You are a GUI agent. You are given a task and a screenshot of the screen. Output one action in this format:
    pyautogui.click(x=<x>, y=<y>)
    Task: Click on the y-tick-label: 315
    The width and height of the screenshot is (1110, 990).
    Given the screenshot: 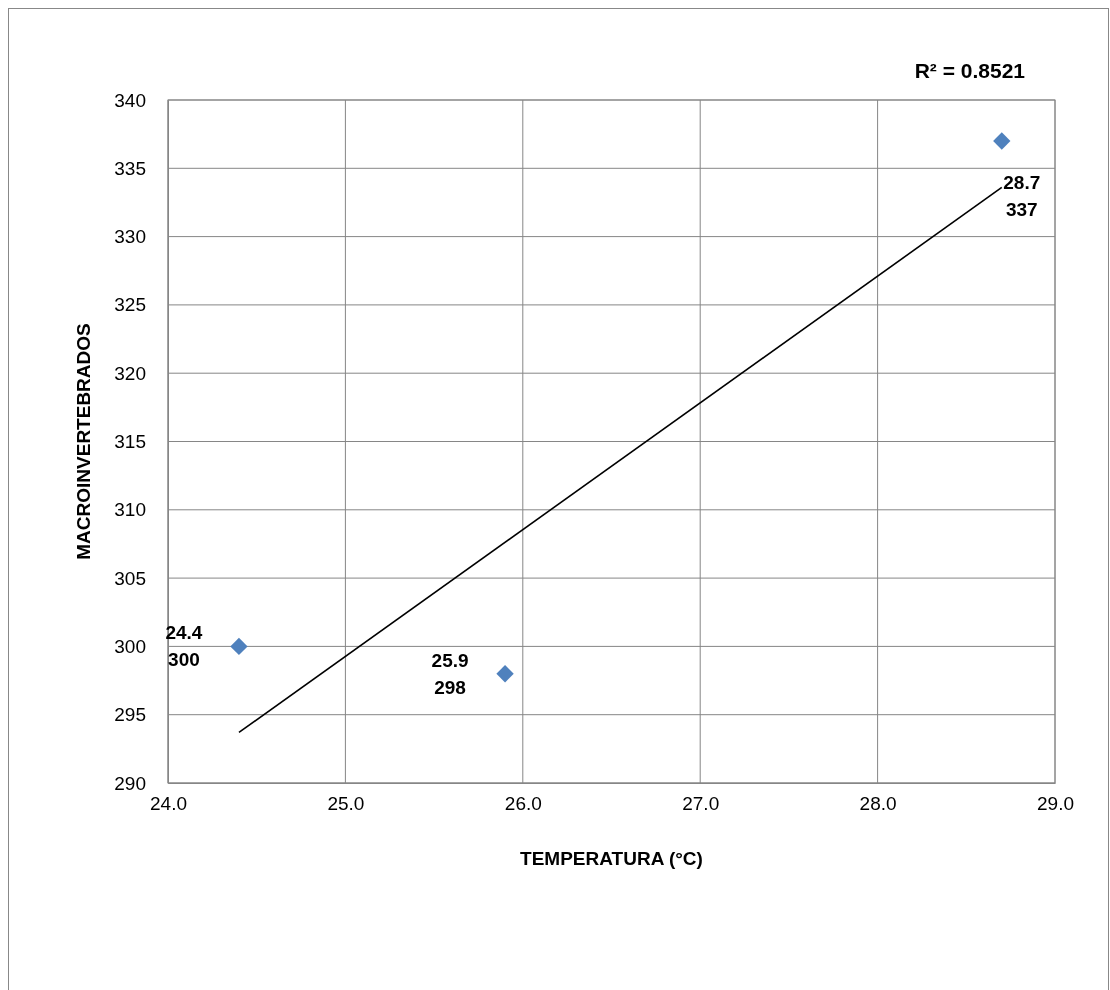 What is the action you would take?
    pyautogui.click(x=130, y=442)
    